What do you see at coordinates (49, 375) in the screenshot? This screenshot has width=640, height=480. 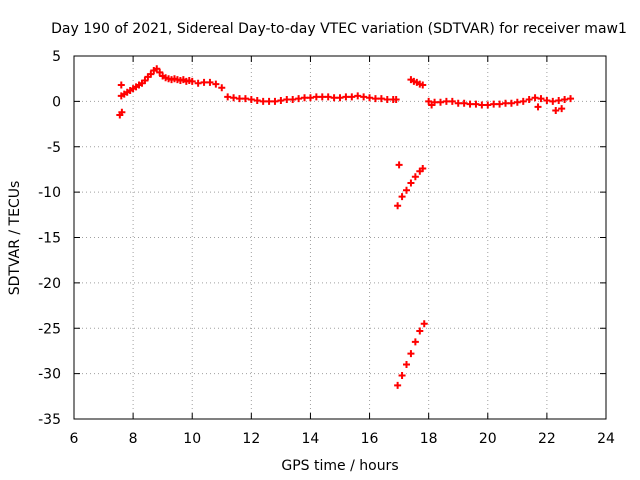 I see `y-tick-label: -30` at bounding box center [49, 375].